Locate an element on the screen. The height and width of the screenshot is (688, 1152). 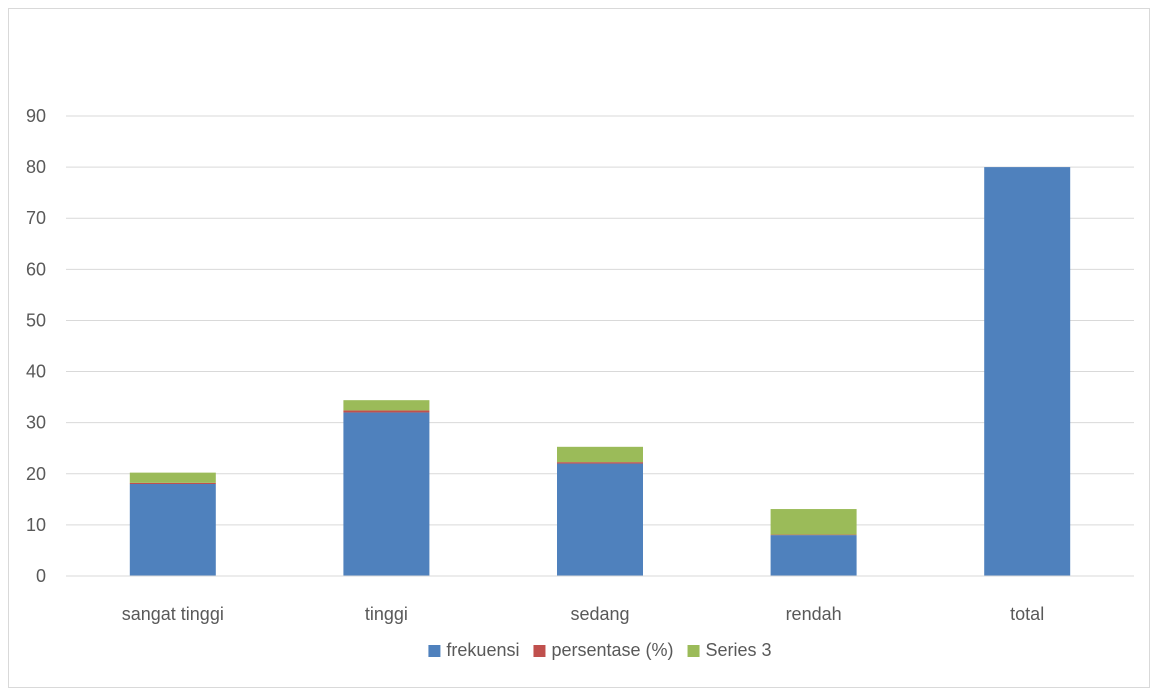
legend-item: frekuensi is located at coordinates (473, 650).